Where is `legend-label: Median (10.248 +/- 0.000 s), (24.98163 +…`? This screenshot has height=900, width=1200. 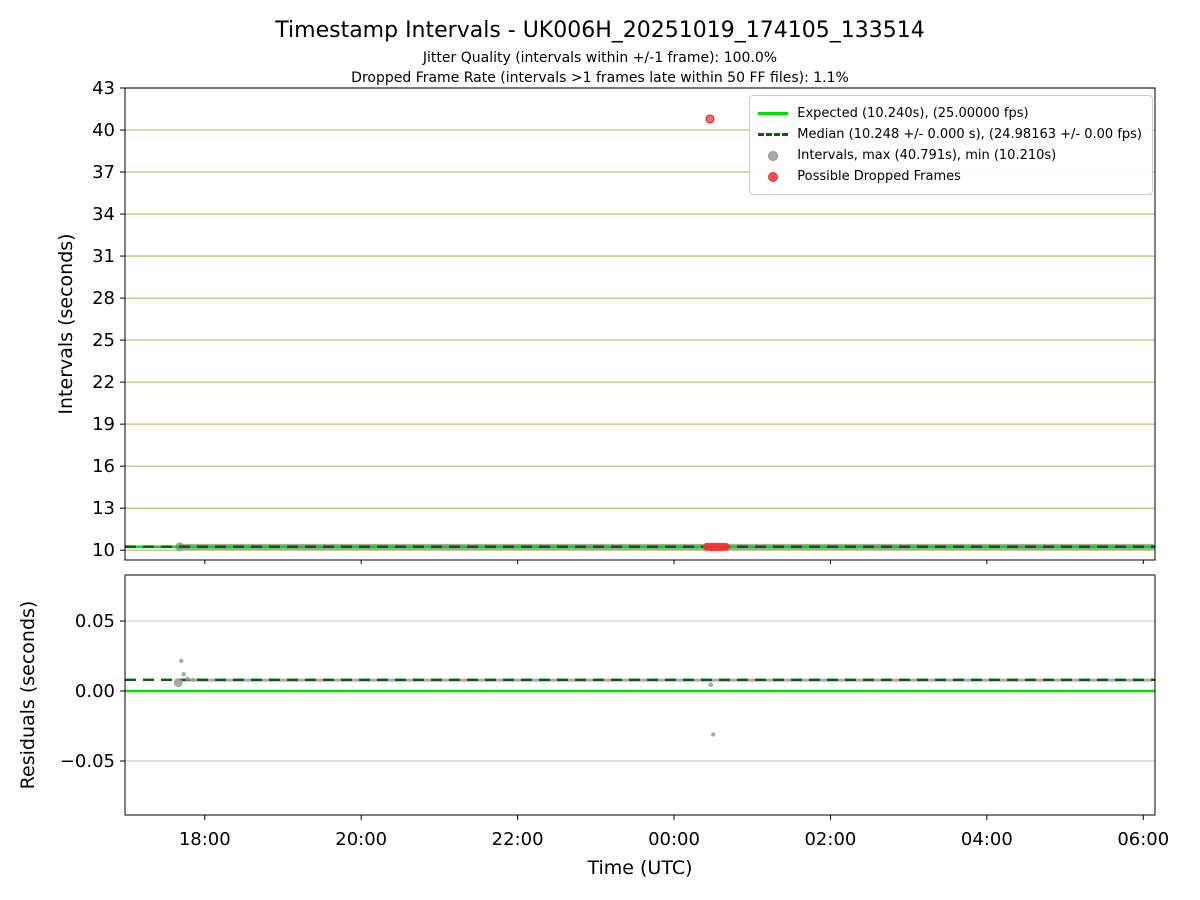 legend-label: Median (10.248 +/- 0.000 s), (24.98163 +… is located at coordinates (969, 134).